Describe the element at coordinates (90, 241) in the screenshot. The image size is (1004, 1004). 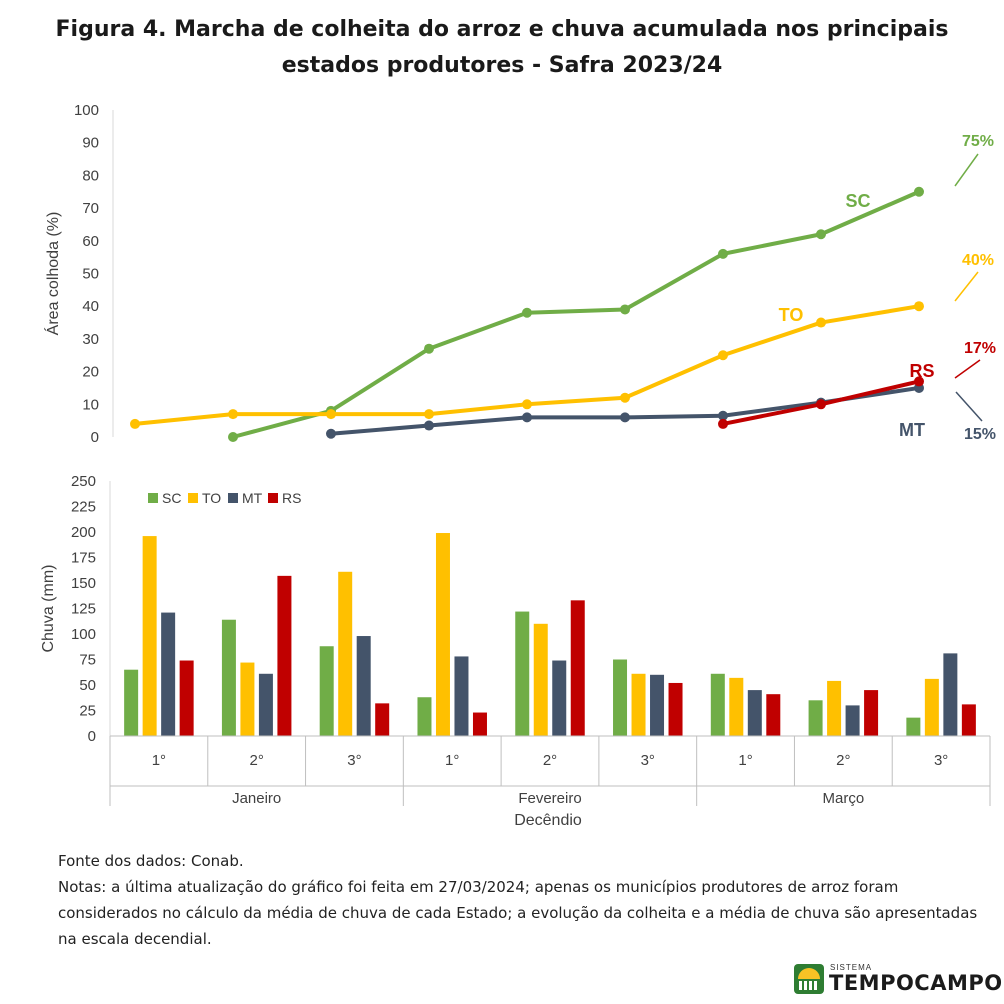
I see `line-y-tick-label: 60` at that location.